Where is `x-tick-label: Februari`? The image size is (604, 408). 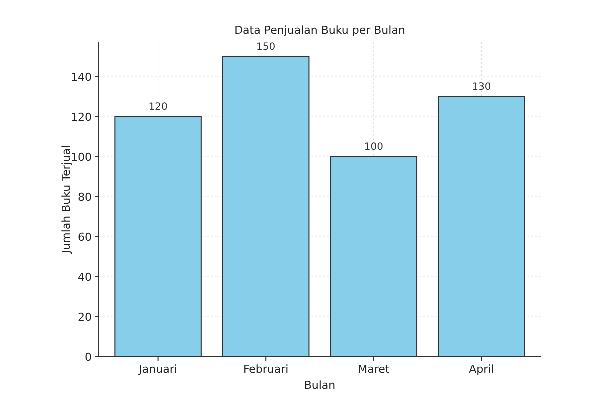
x-tick-label: Februari is located at coordinates (266, 369).